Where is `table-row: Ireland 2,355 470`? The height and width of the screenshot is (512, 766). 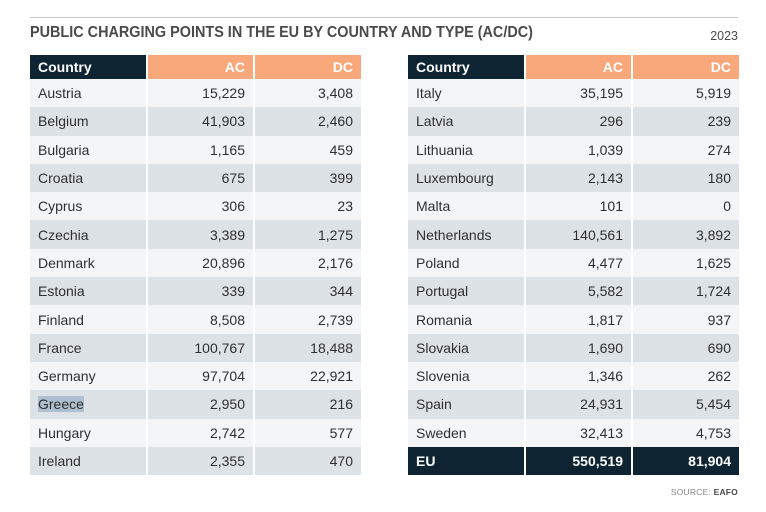 table-row: Ireland 2,355 470 is located at coordinates (195, 461).